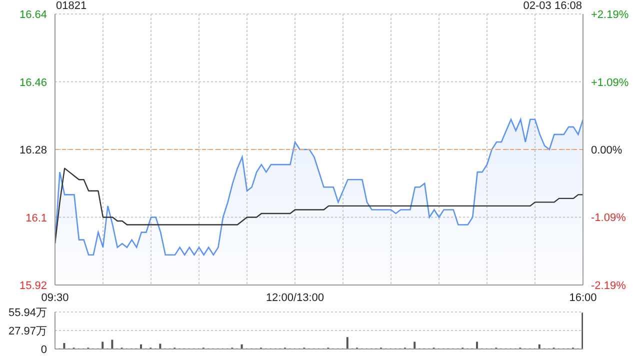 Image resolution: width=640 pixels, height=360 pixels. I want to click on y-tick-label: 16.64, so click(33, 15).